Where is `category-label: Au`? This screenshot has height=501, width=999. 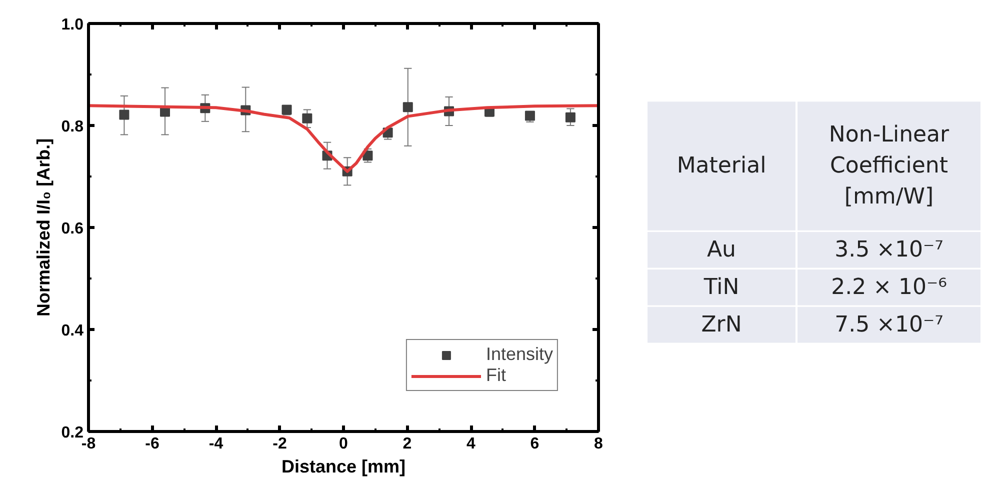 category-label: Au is located at coordinates (721, 249).